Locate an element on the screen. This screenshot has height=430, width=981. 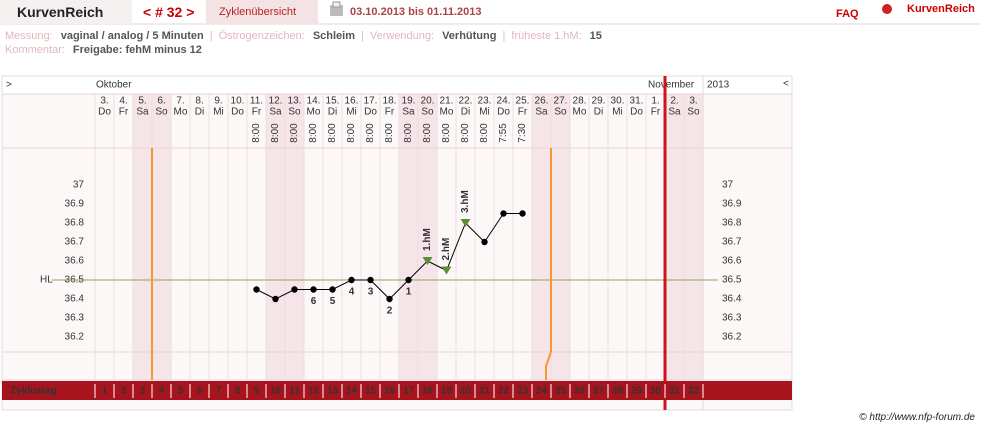
nav-prev: > is located at coordinates (9, 85).